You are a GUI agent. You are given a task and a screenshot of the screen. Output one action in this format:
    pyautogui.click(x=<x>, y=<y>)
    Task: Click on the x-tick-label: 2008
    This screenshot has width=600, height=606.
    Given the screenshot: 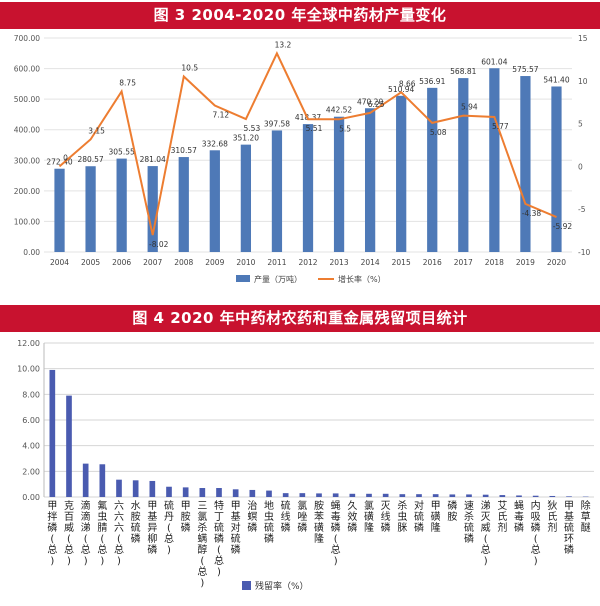 What is the action you would take?
    pyautogui.click(x=183, y=262)
    